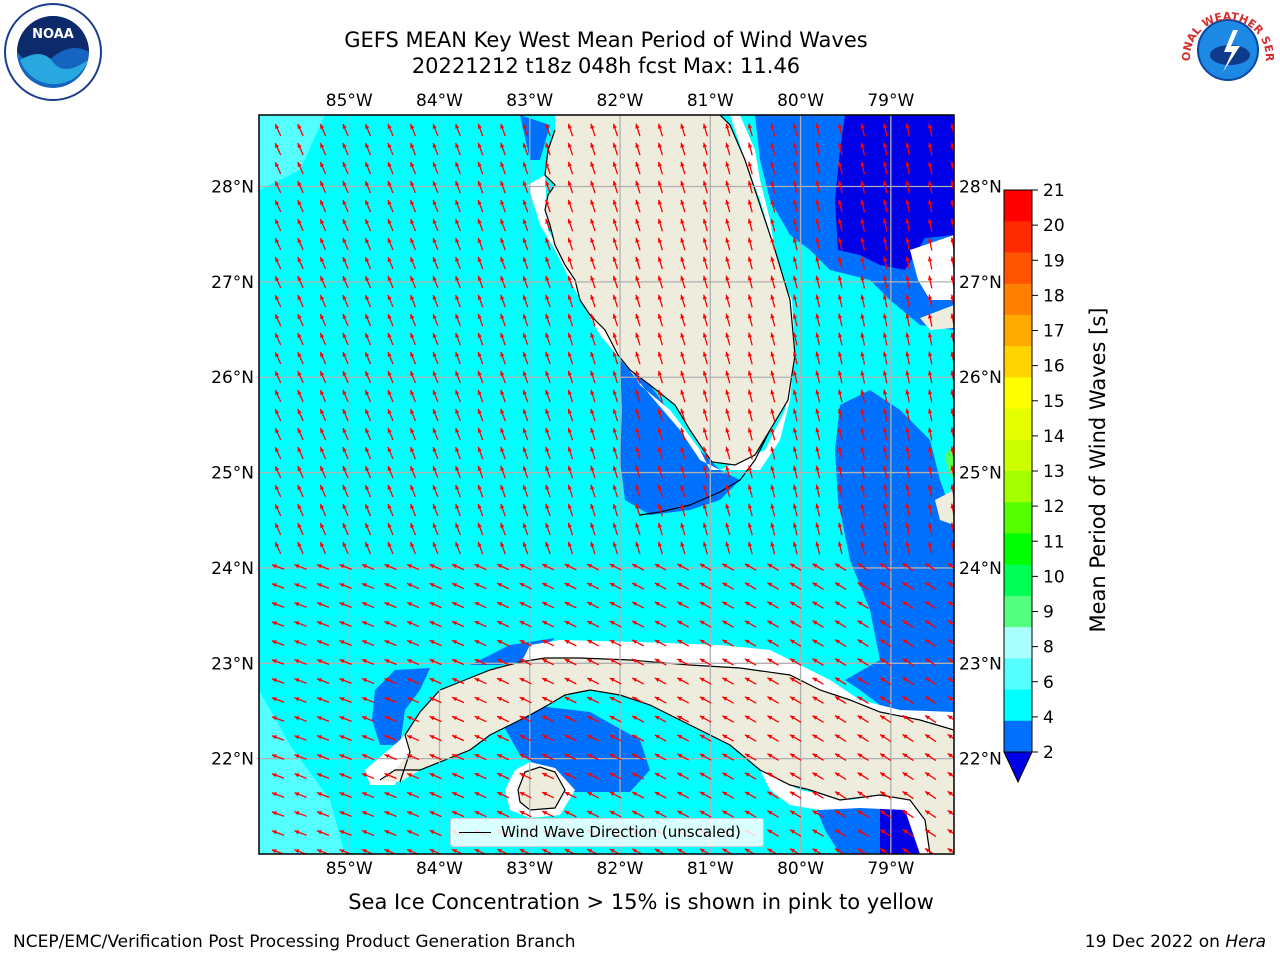  I want to click on lon-ticks-top: 85°W 84°W 83°W 82°W 81°W 80°W 79°W, so click(620, 101).